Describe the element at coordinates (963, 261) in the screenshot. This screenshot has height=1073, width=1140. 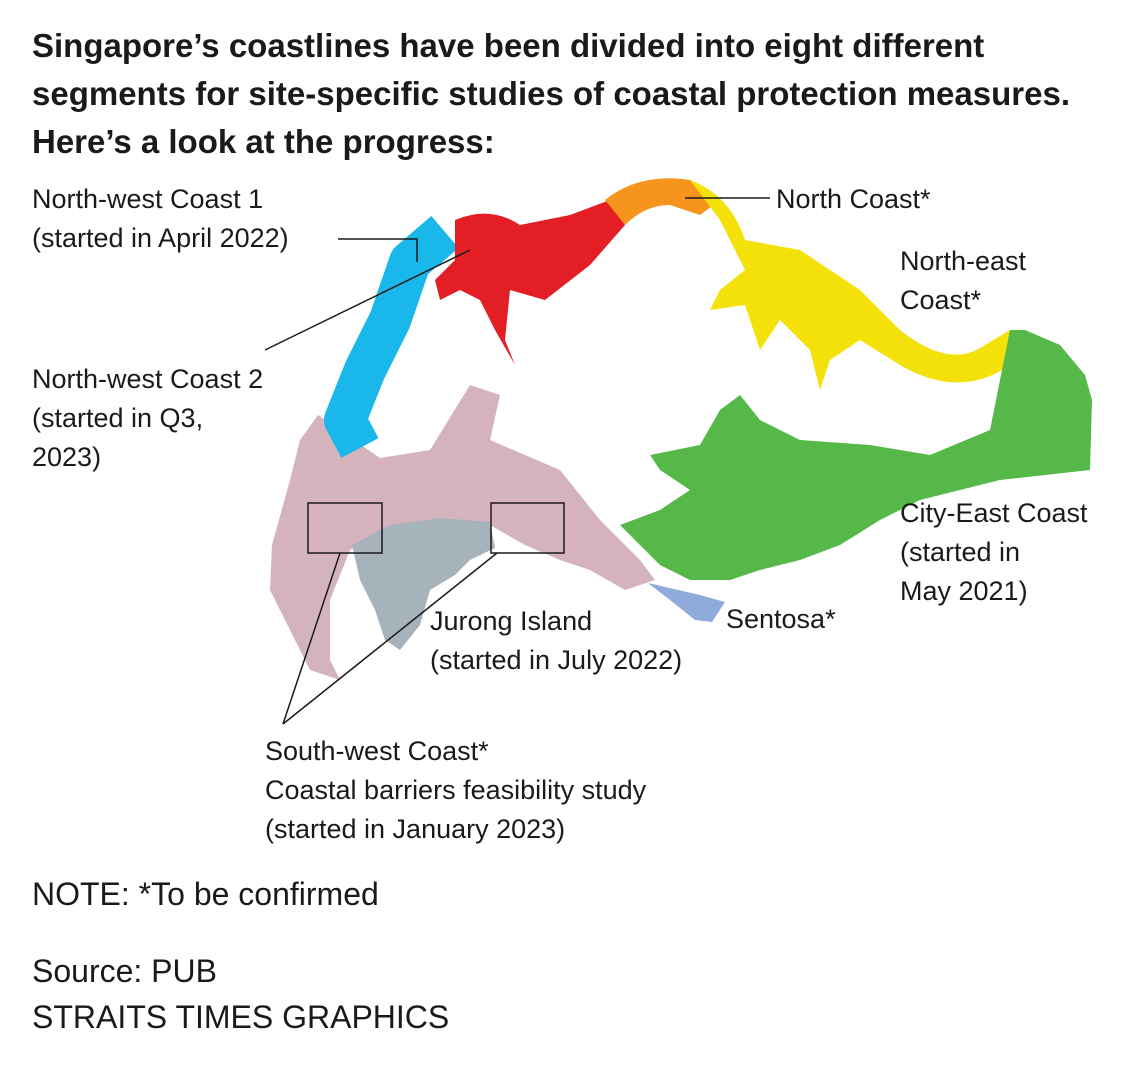
I see `segment-name: North-east` at that location.